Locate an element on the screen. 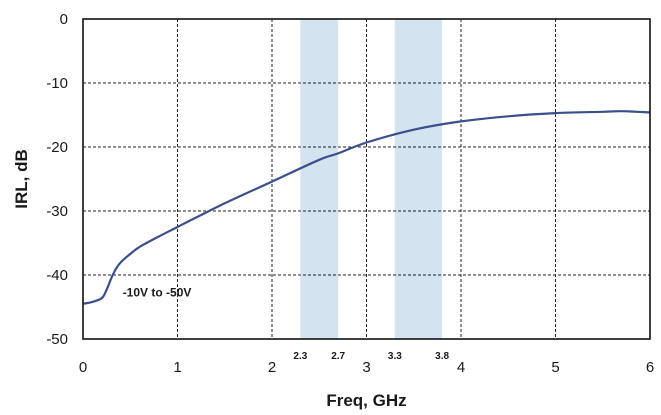 The image size is (661, 415). x-tick-label-4: 4 is located at coordinates (461, 367).